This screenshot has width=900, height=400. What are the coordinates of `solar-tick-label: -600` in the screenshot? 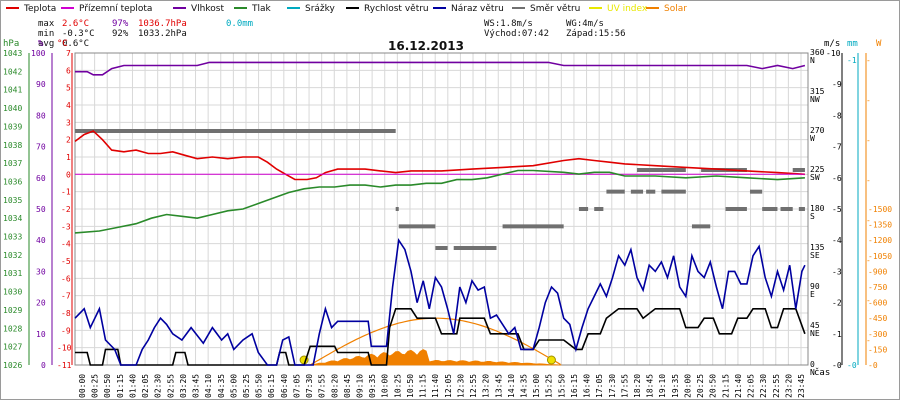 It's located at (877, 303).